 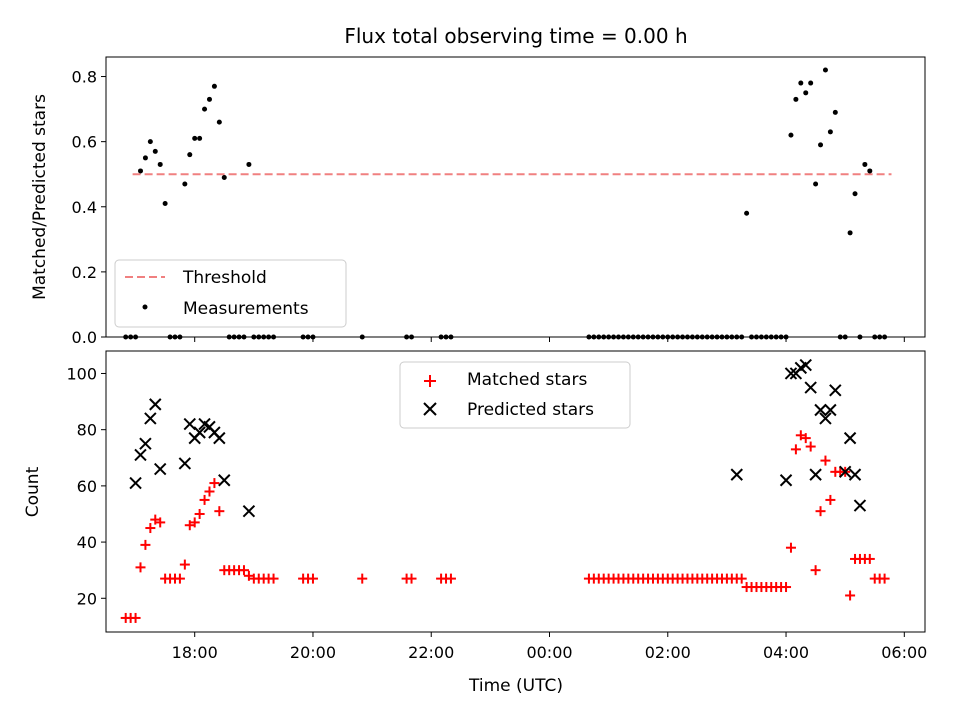 What do you see at coordinates (515, 395) in the screenshot?
I see `bottom-legend: Matched stars Predicted stars` at bounding box center [515, 395].